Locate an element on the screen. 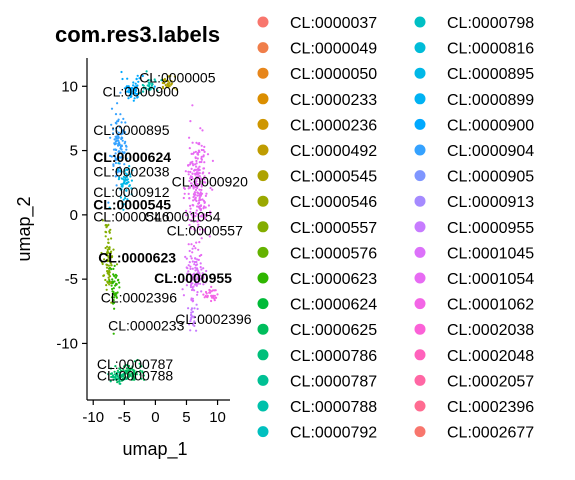 The height and width of the screenshot is (480, 575). cluster-label: CL:0000920 is located at coordinates (210, 182).